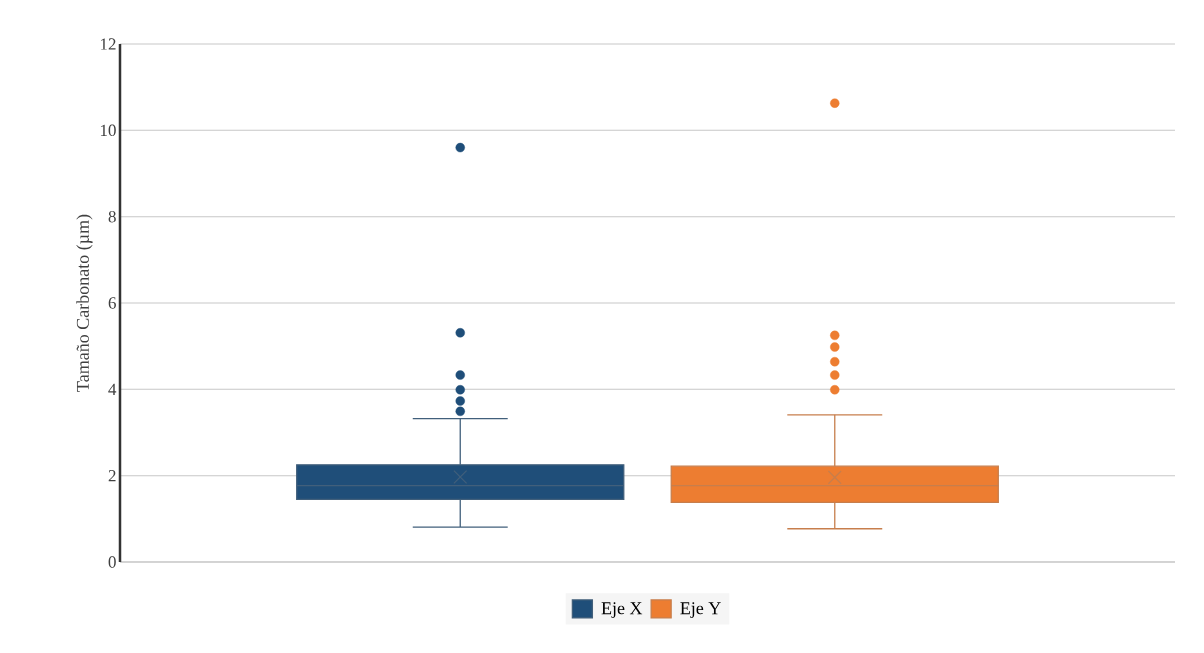 Image resolution: width=1204 pixels, height=653 pixels. I want to click on legend-label: Eje Y, so click(700, 610).